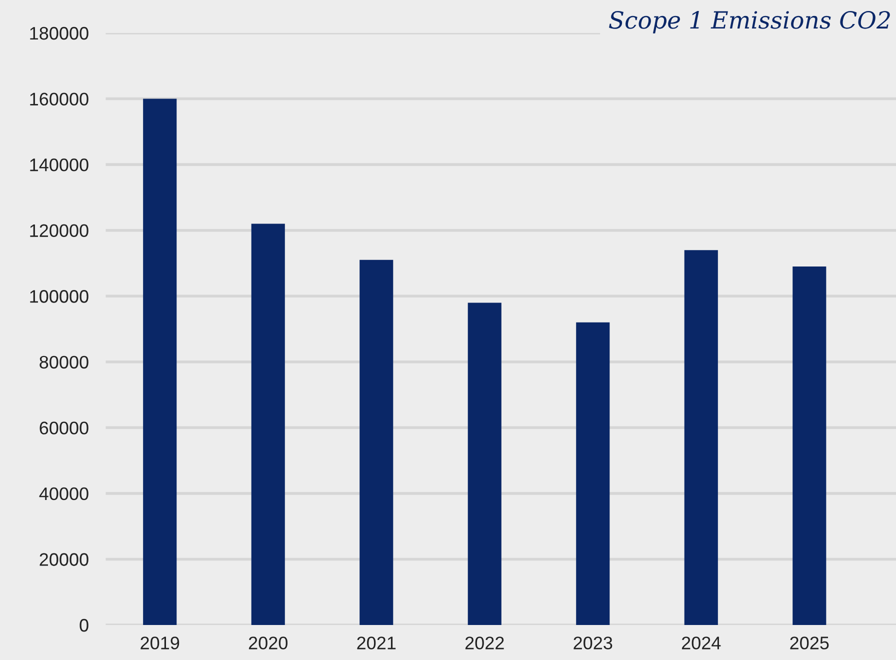  I want to click on x-tick-label: 2020, so click(268, 643).